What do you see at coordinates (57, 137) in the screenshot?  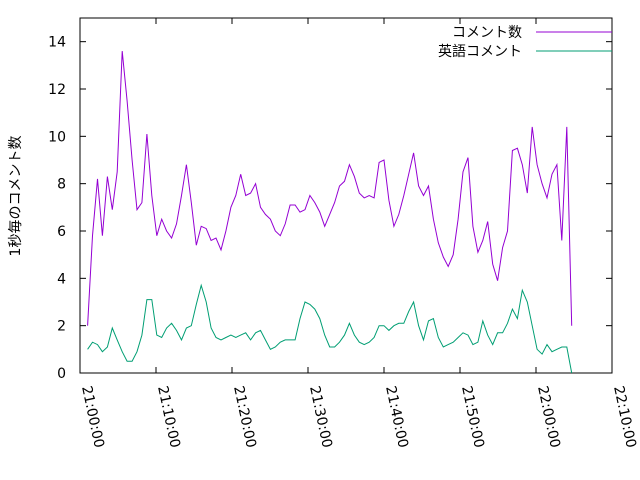 I see `y-tick-label: 10` at bounding box center [57, 137].